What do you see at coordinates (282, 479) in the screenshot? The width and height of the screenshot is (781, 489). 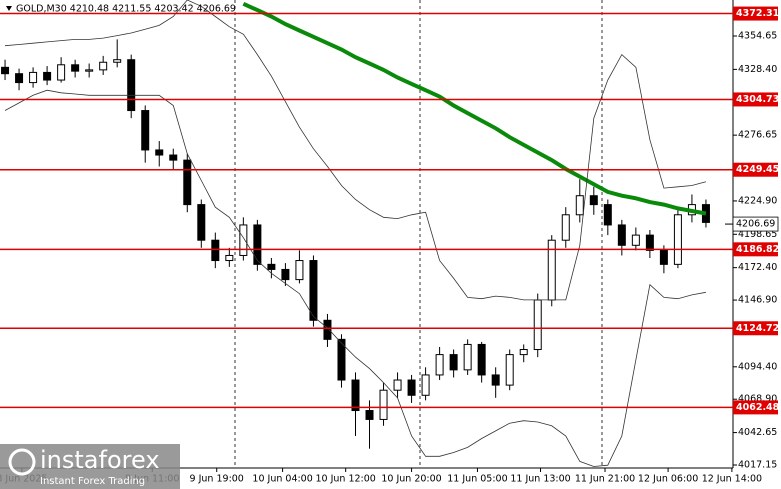 I see `x-tick-label: 10 Jun 04:00` at bounding box center [282, 479].